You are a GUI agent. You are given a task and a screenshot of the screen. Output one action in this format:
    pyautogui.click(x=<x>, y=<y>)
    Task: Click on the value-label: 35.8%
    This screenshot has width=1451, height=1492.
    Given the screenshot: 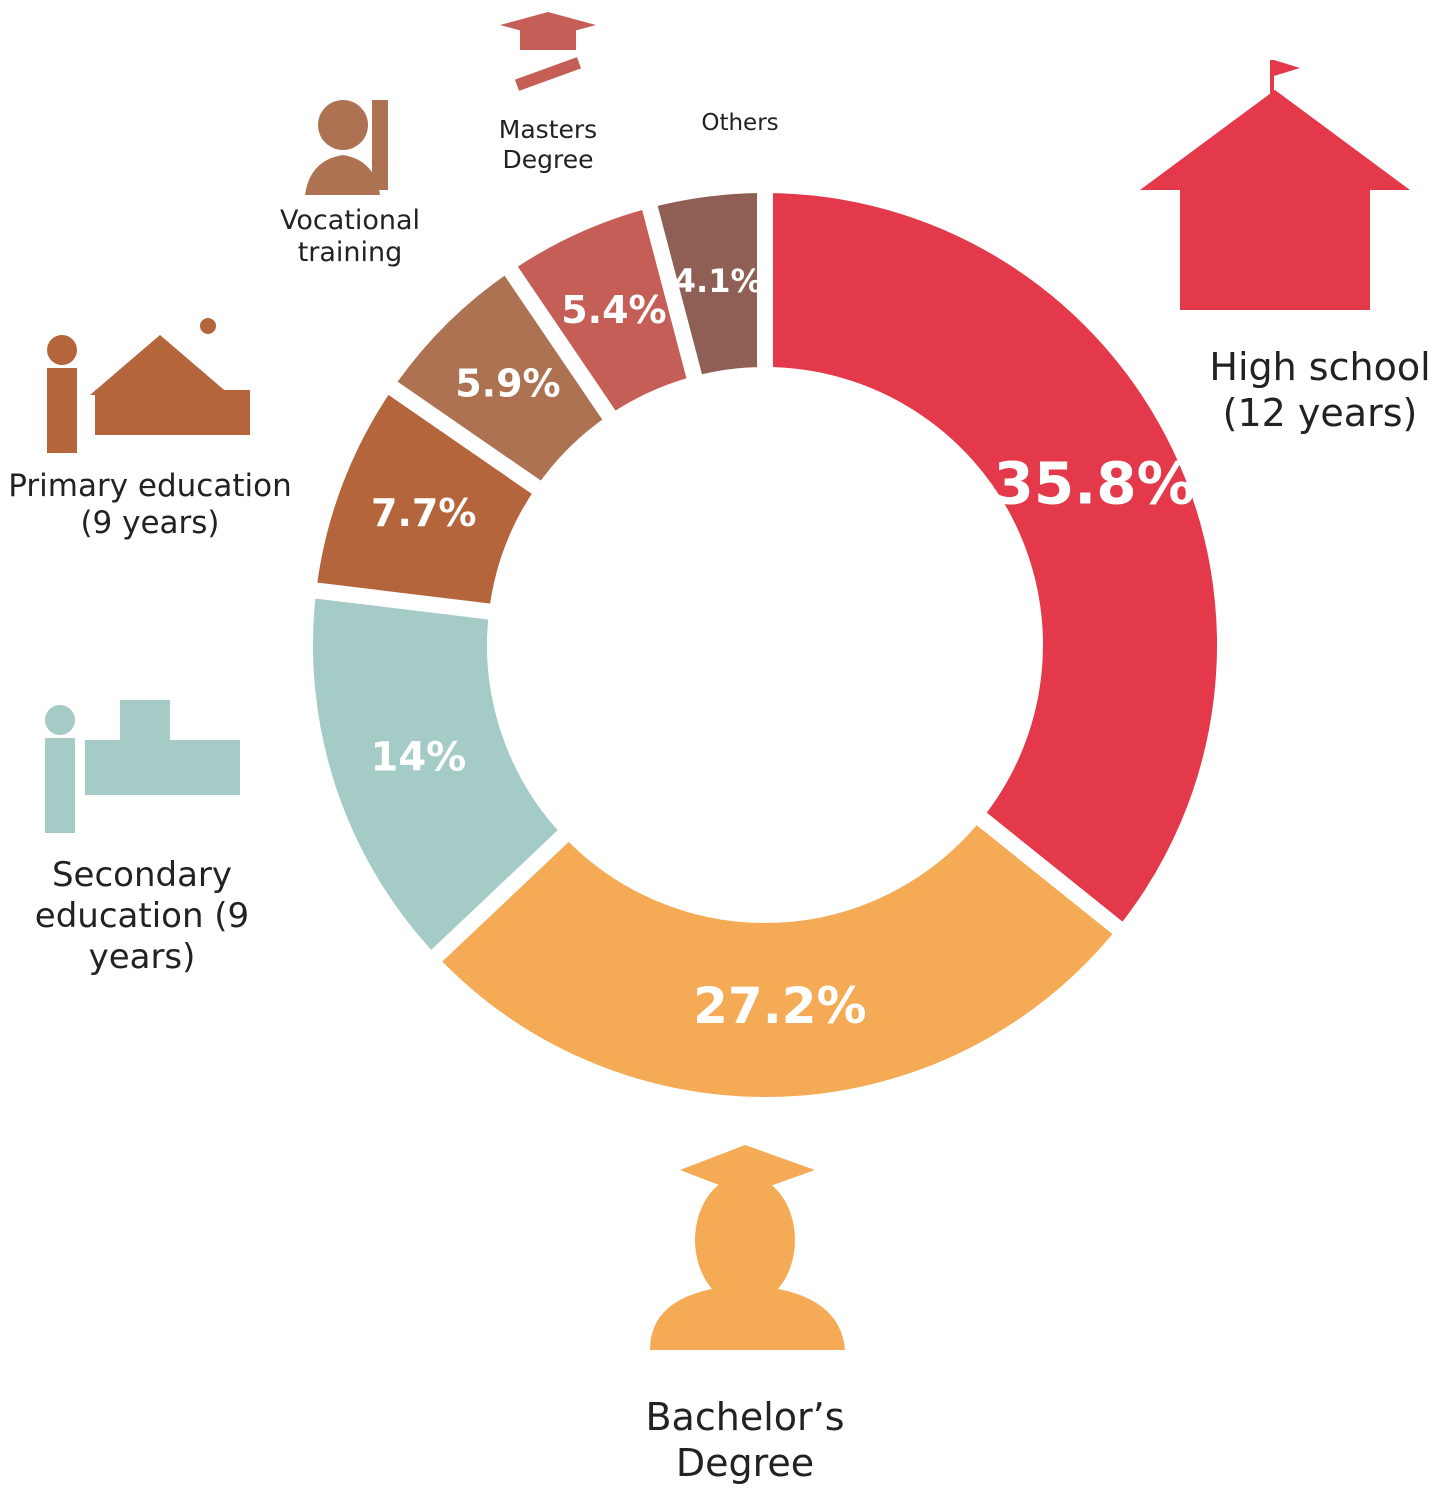 What is the action you would take?
    pyautogui.click(x=1093, y=483)
    